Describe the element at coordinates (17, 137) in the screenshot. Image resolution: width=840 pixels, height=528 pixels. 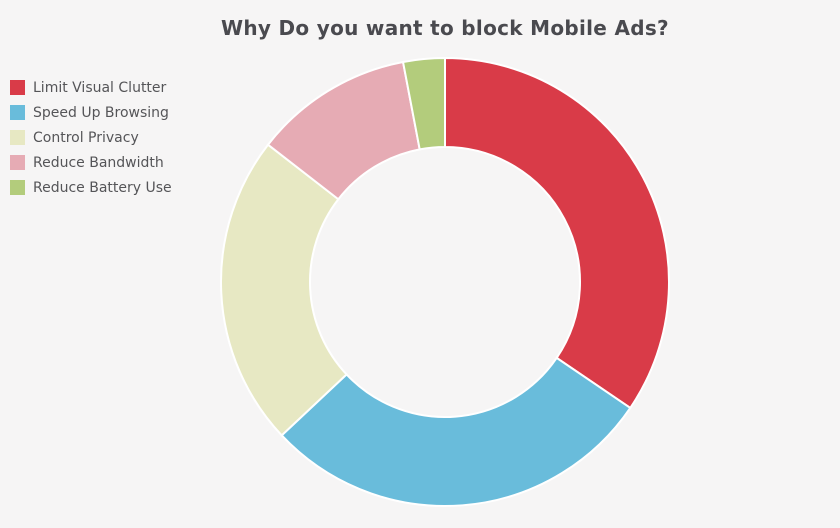
I see `legend-swatch-control-privacy` at that location.